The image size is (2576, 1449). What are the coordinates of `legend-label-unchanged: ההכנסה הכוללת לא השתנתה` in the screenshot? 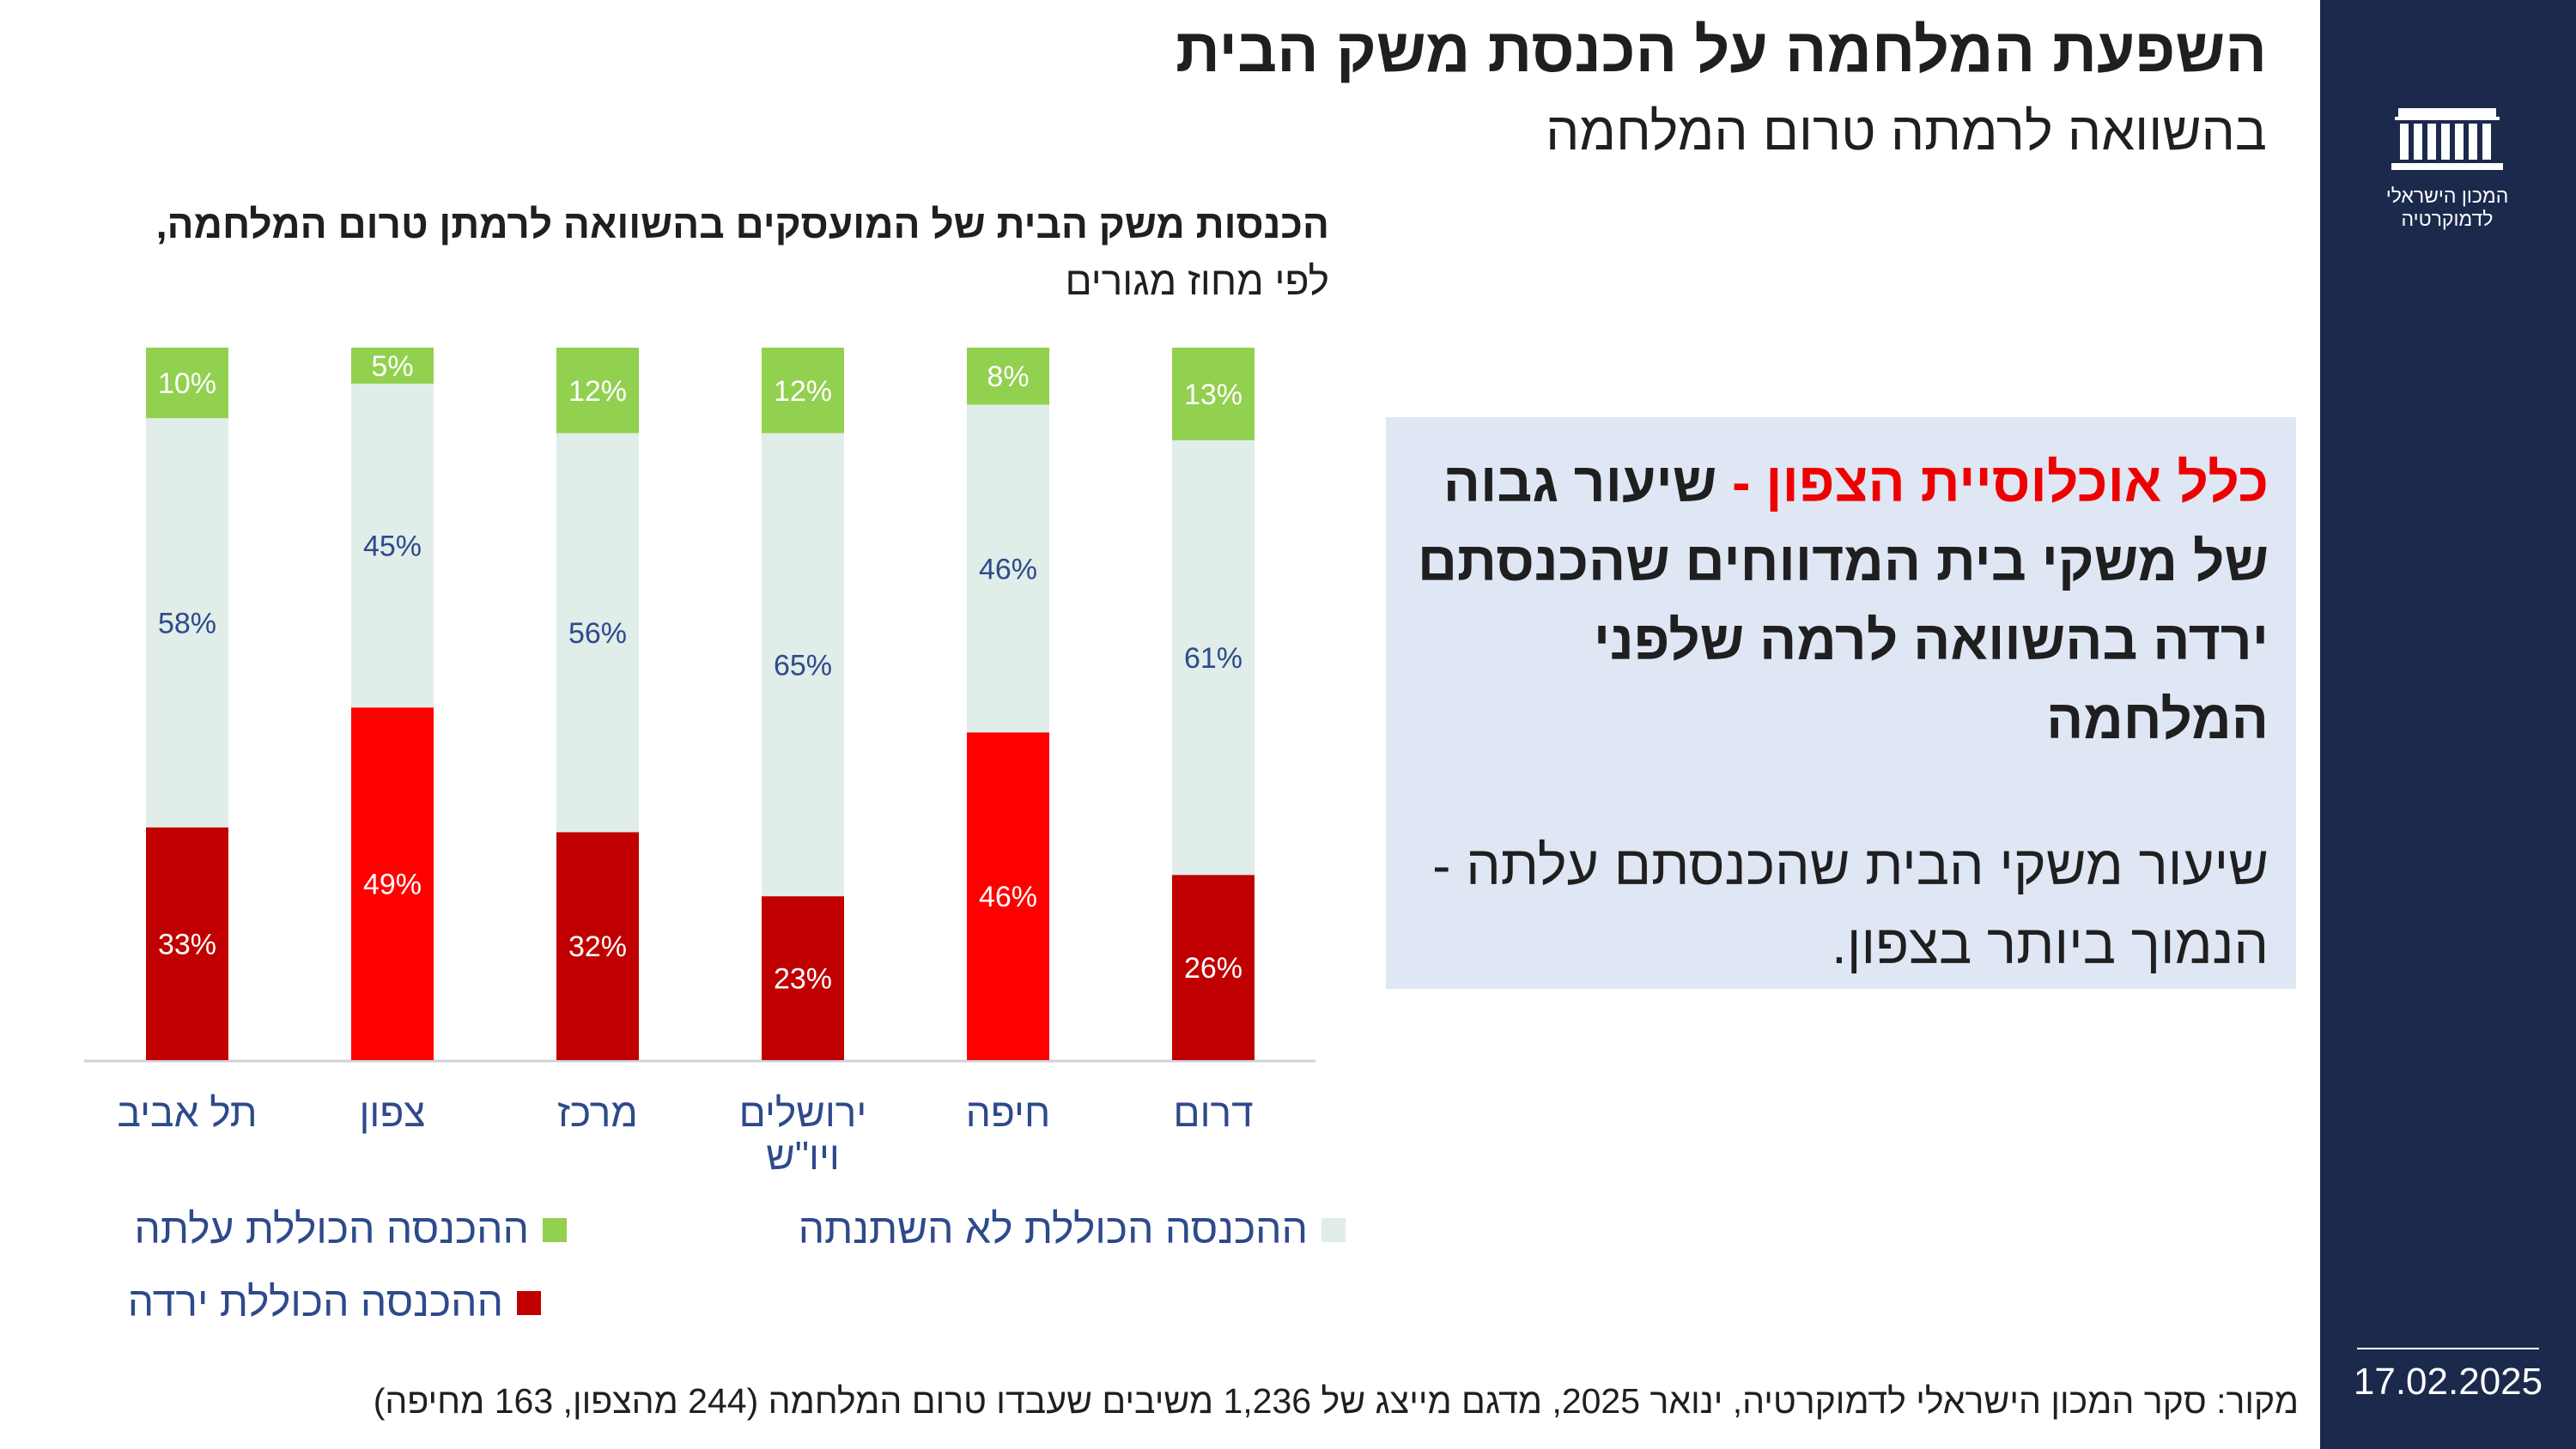 It's located at (1053, 1229).